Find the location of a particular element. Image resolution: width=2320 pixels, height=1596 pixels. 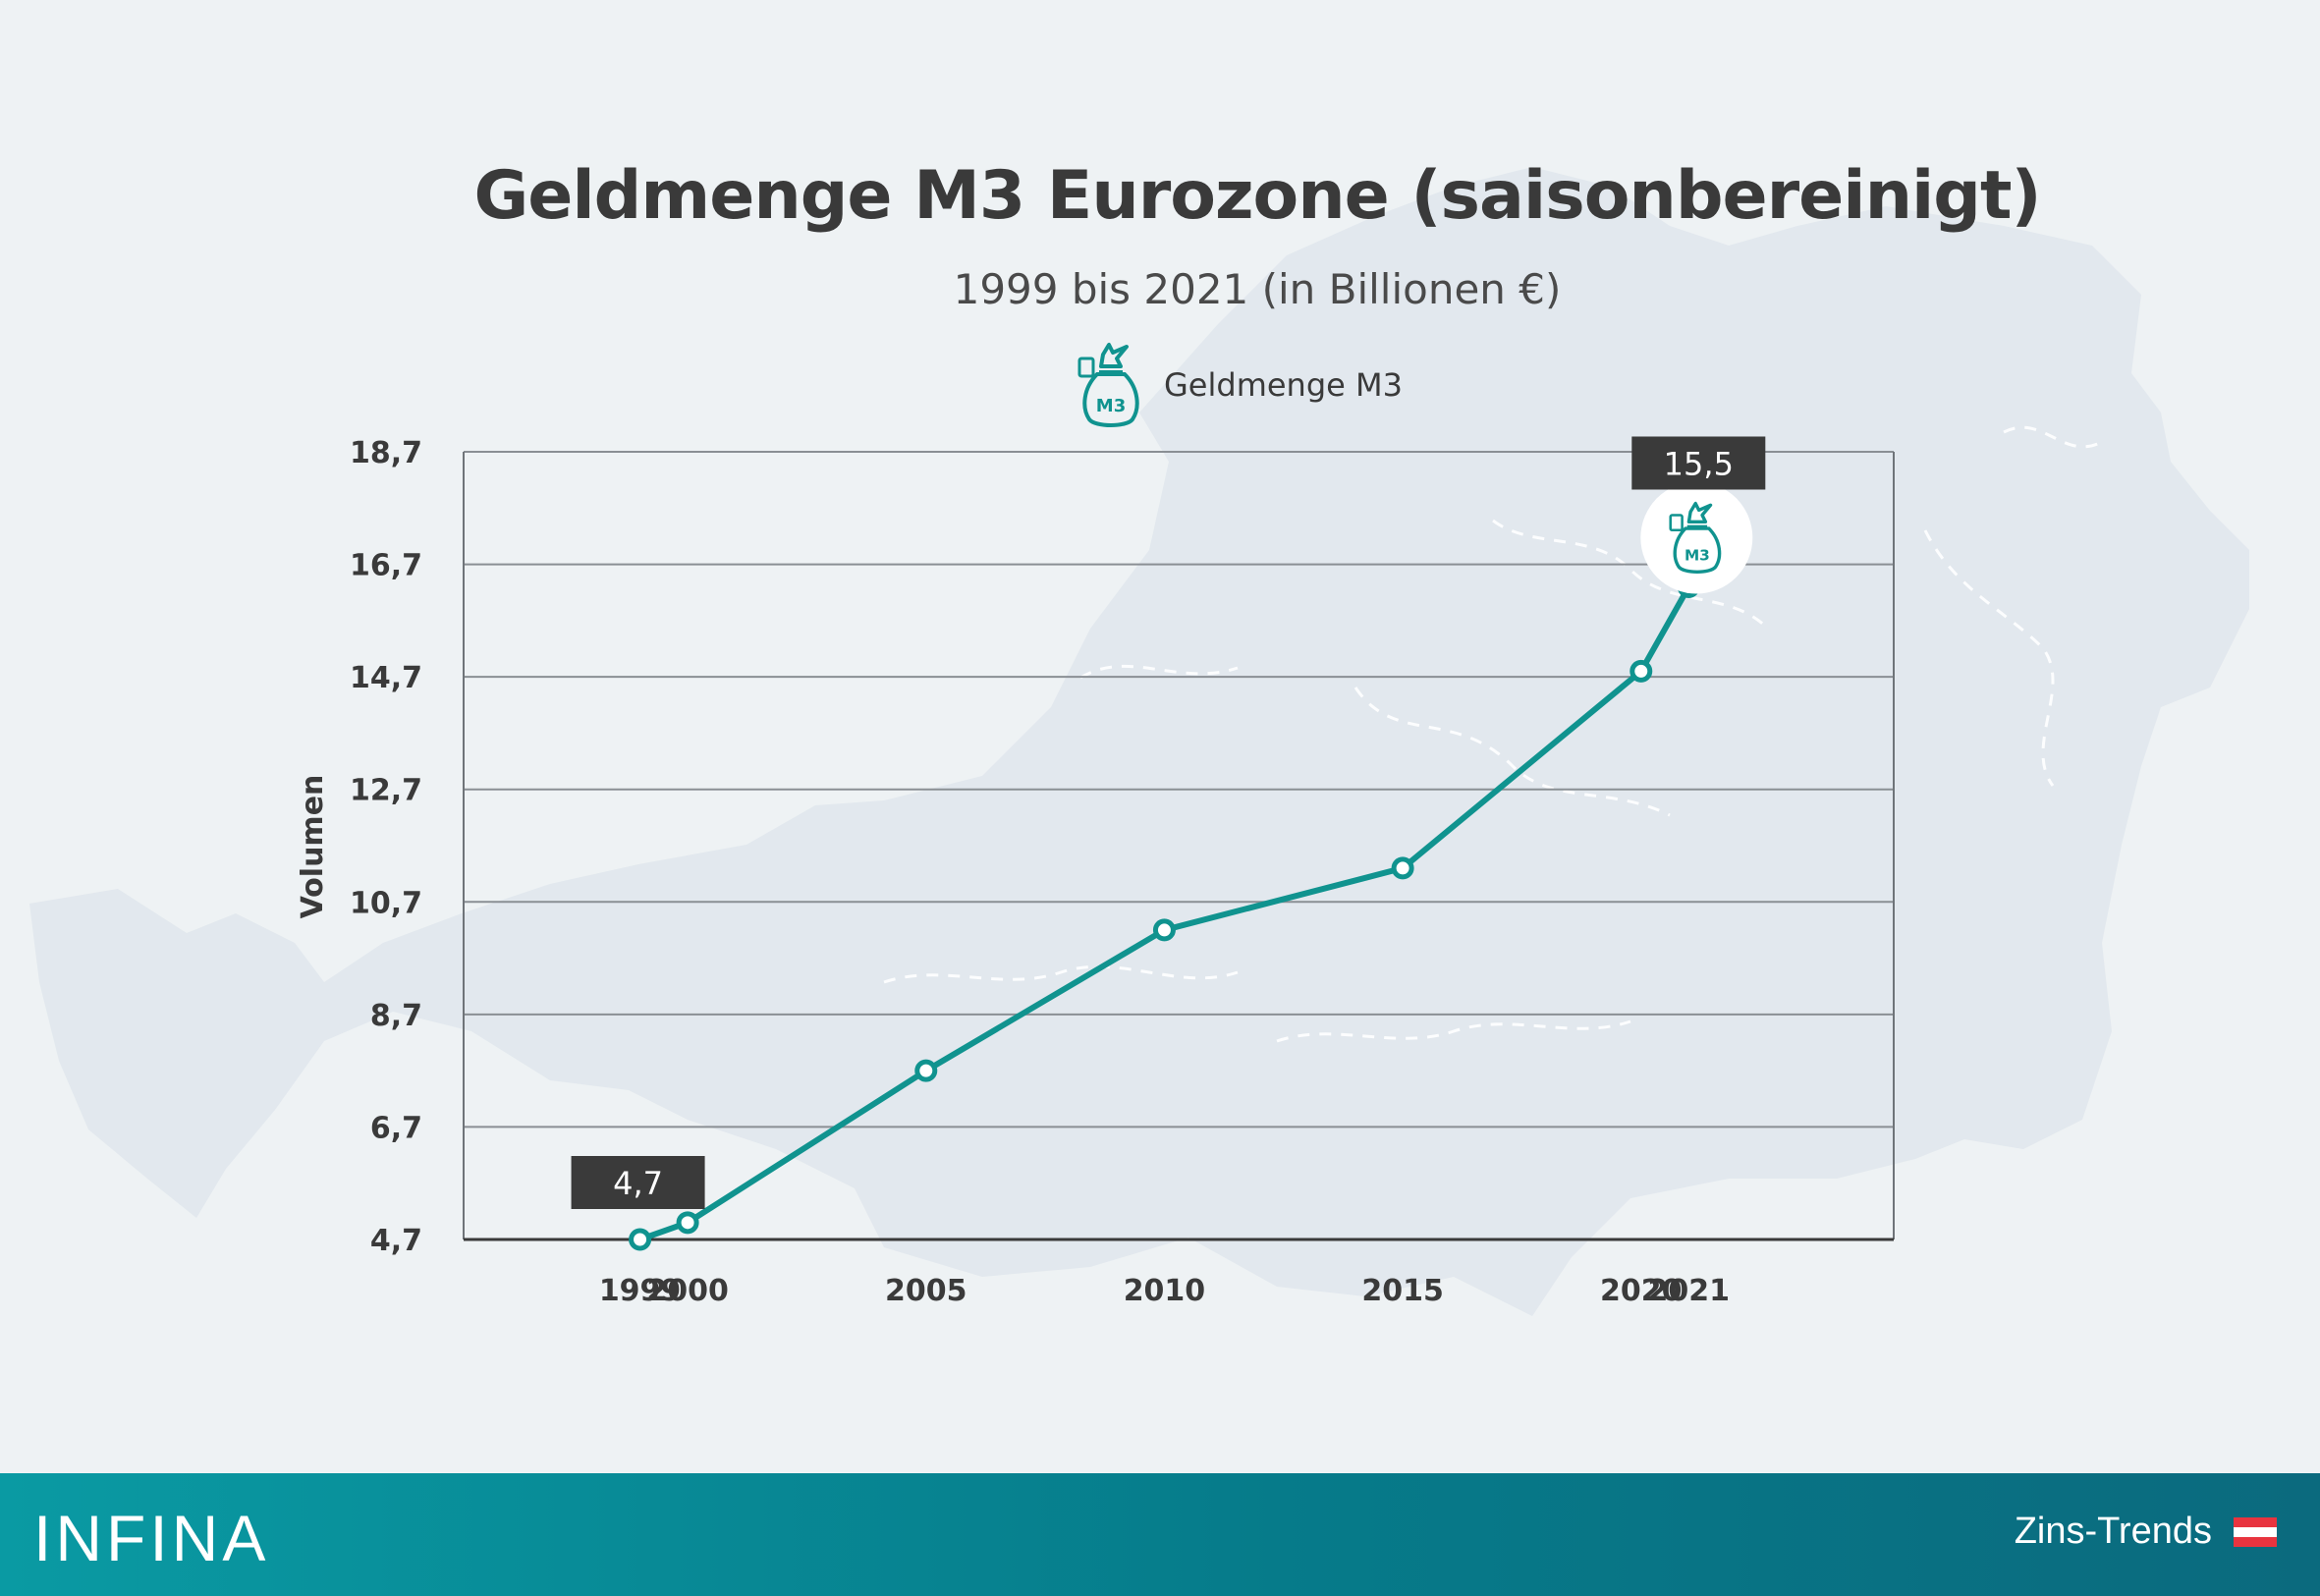

footer-right: Zins-Trends is located at coordinates (2146, 1532).